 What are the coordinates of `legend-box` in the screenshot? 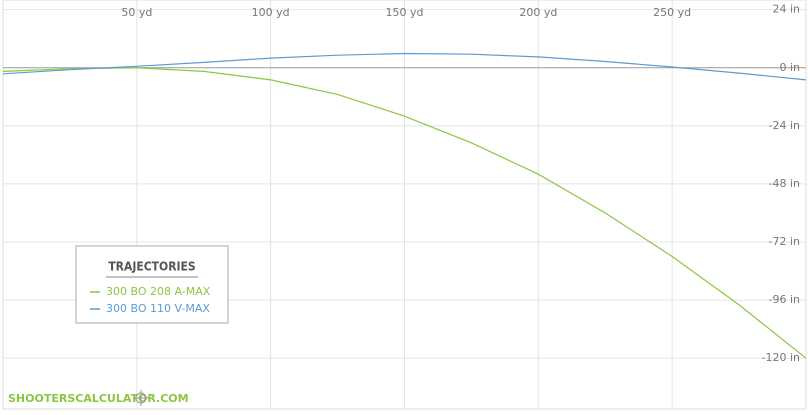 It's located at (152, 284).